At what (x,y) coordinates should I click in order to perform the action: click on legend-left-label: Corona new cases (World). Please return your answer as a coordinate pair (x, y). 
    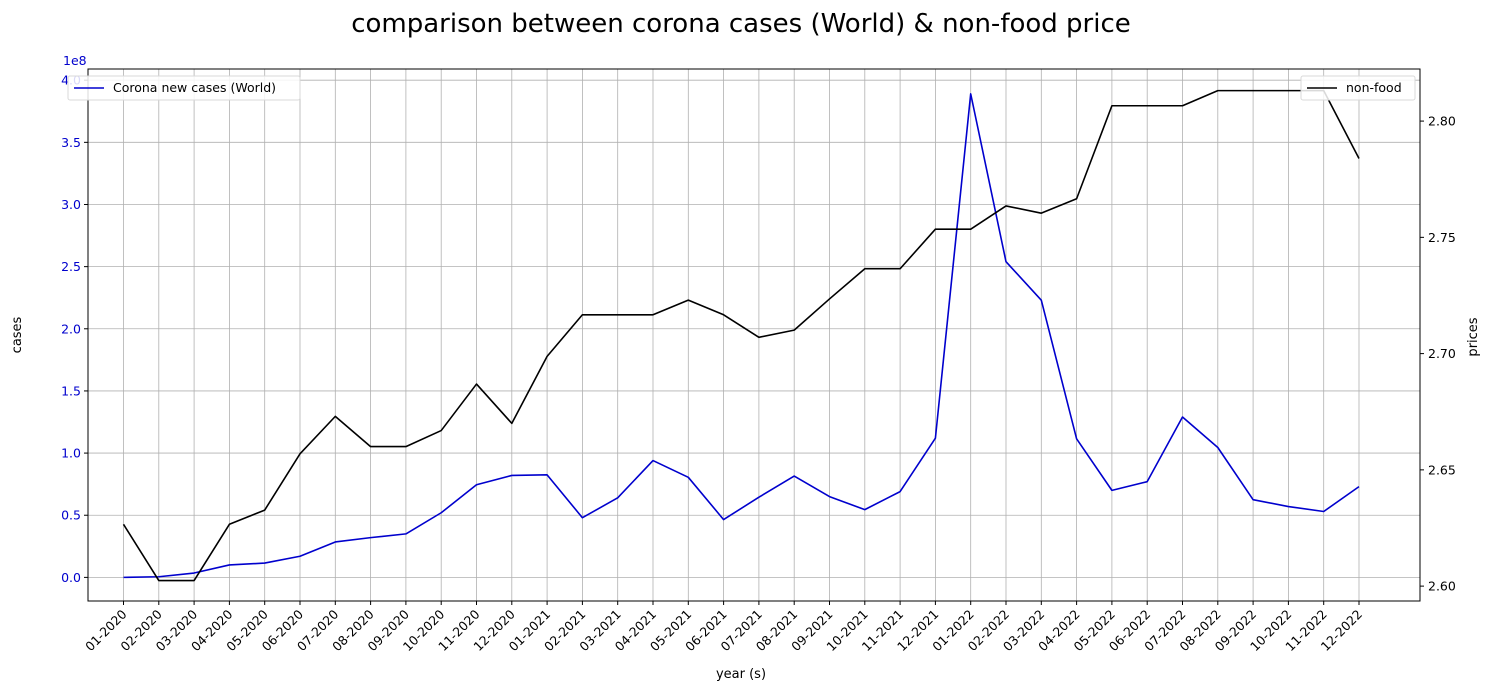
    Looking at the image, I should click on (194, 87).